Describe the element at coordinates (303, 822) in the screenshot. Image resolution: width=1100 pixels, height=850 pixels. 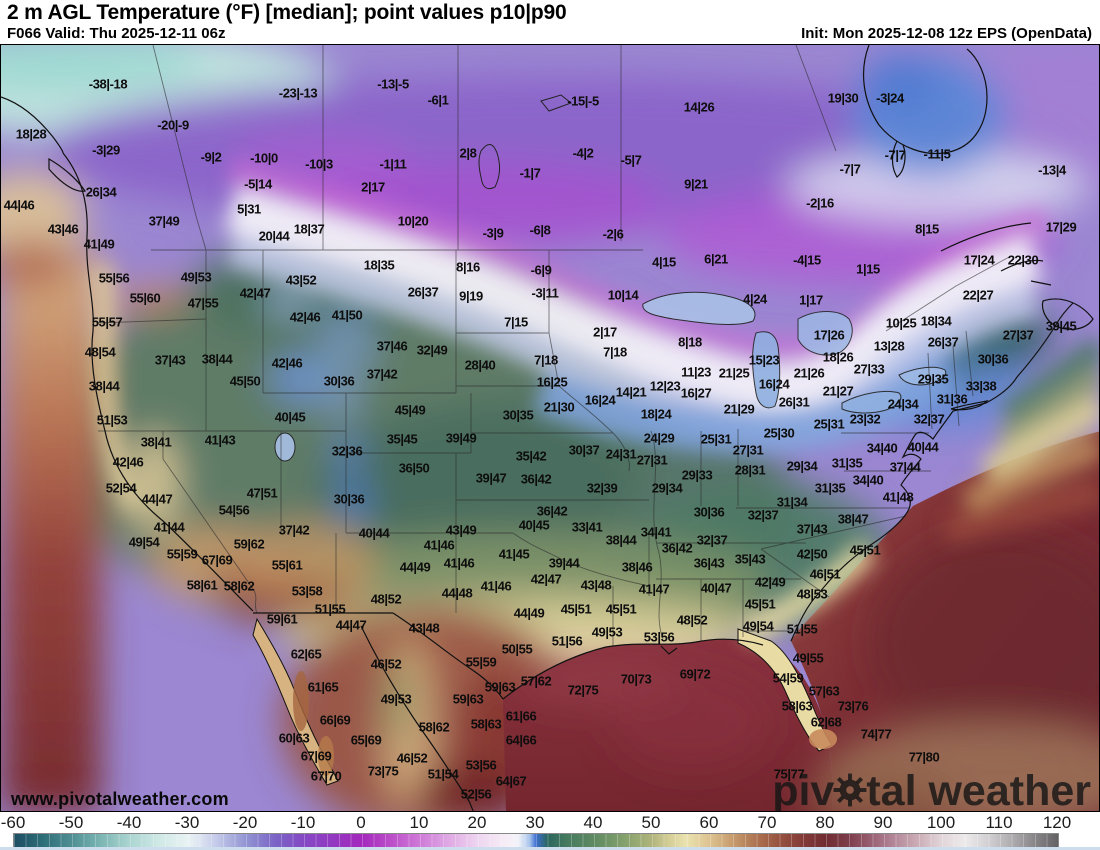
I see `colorbar-tick-label: -10` at that location.